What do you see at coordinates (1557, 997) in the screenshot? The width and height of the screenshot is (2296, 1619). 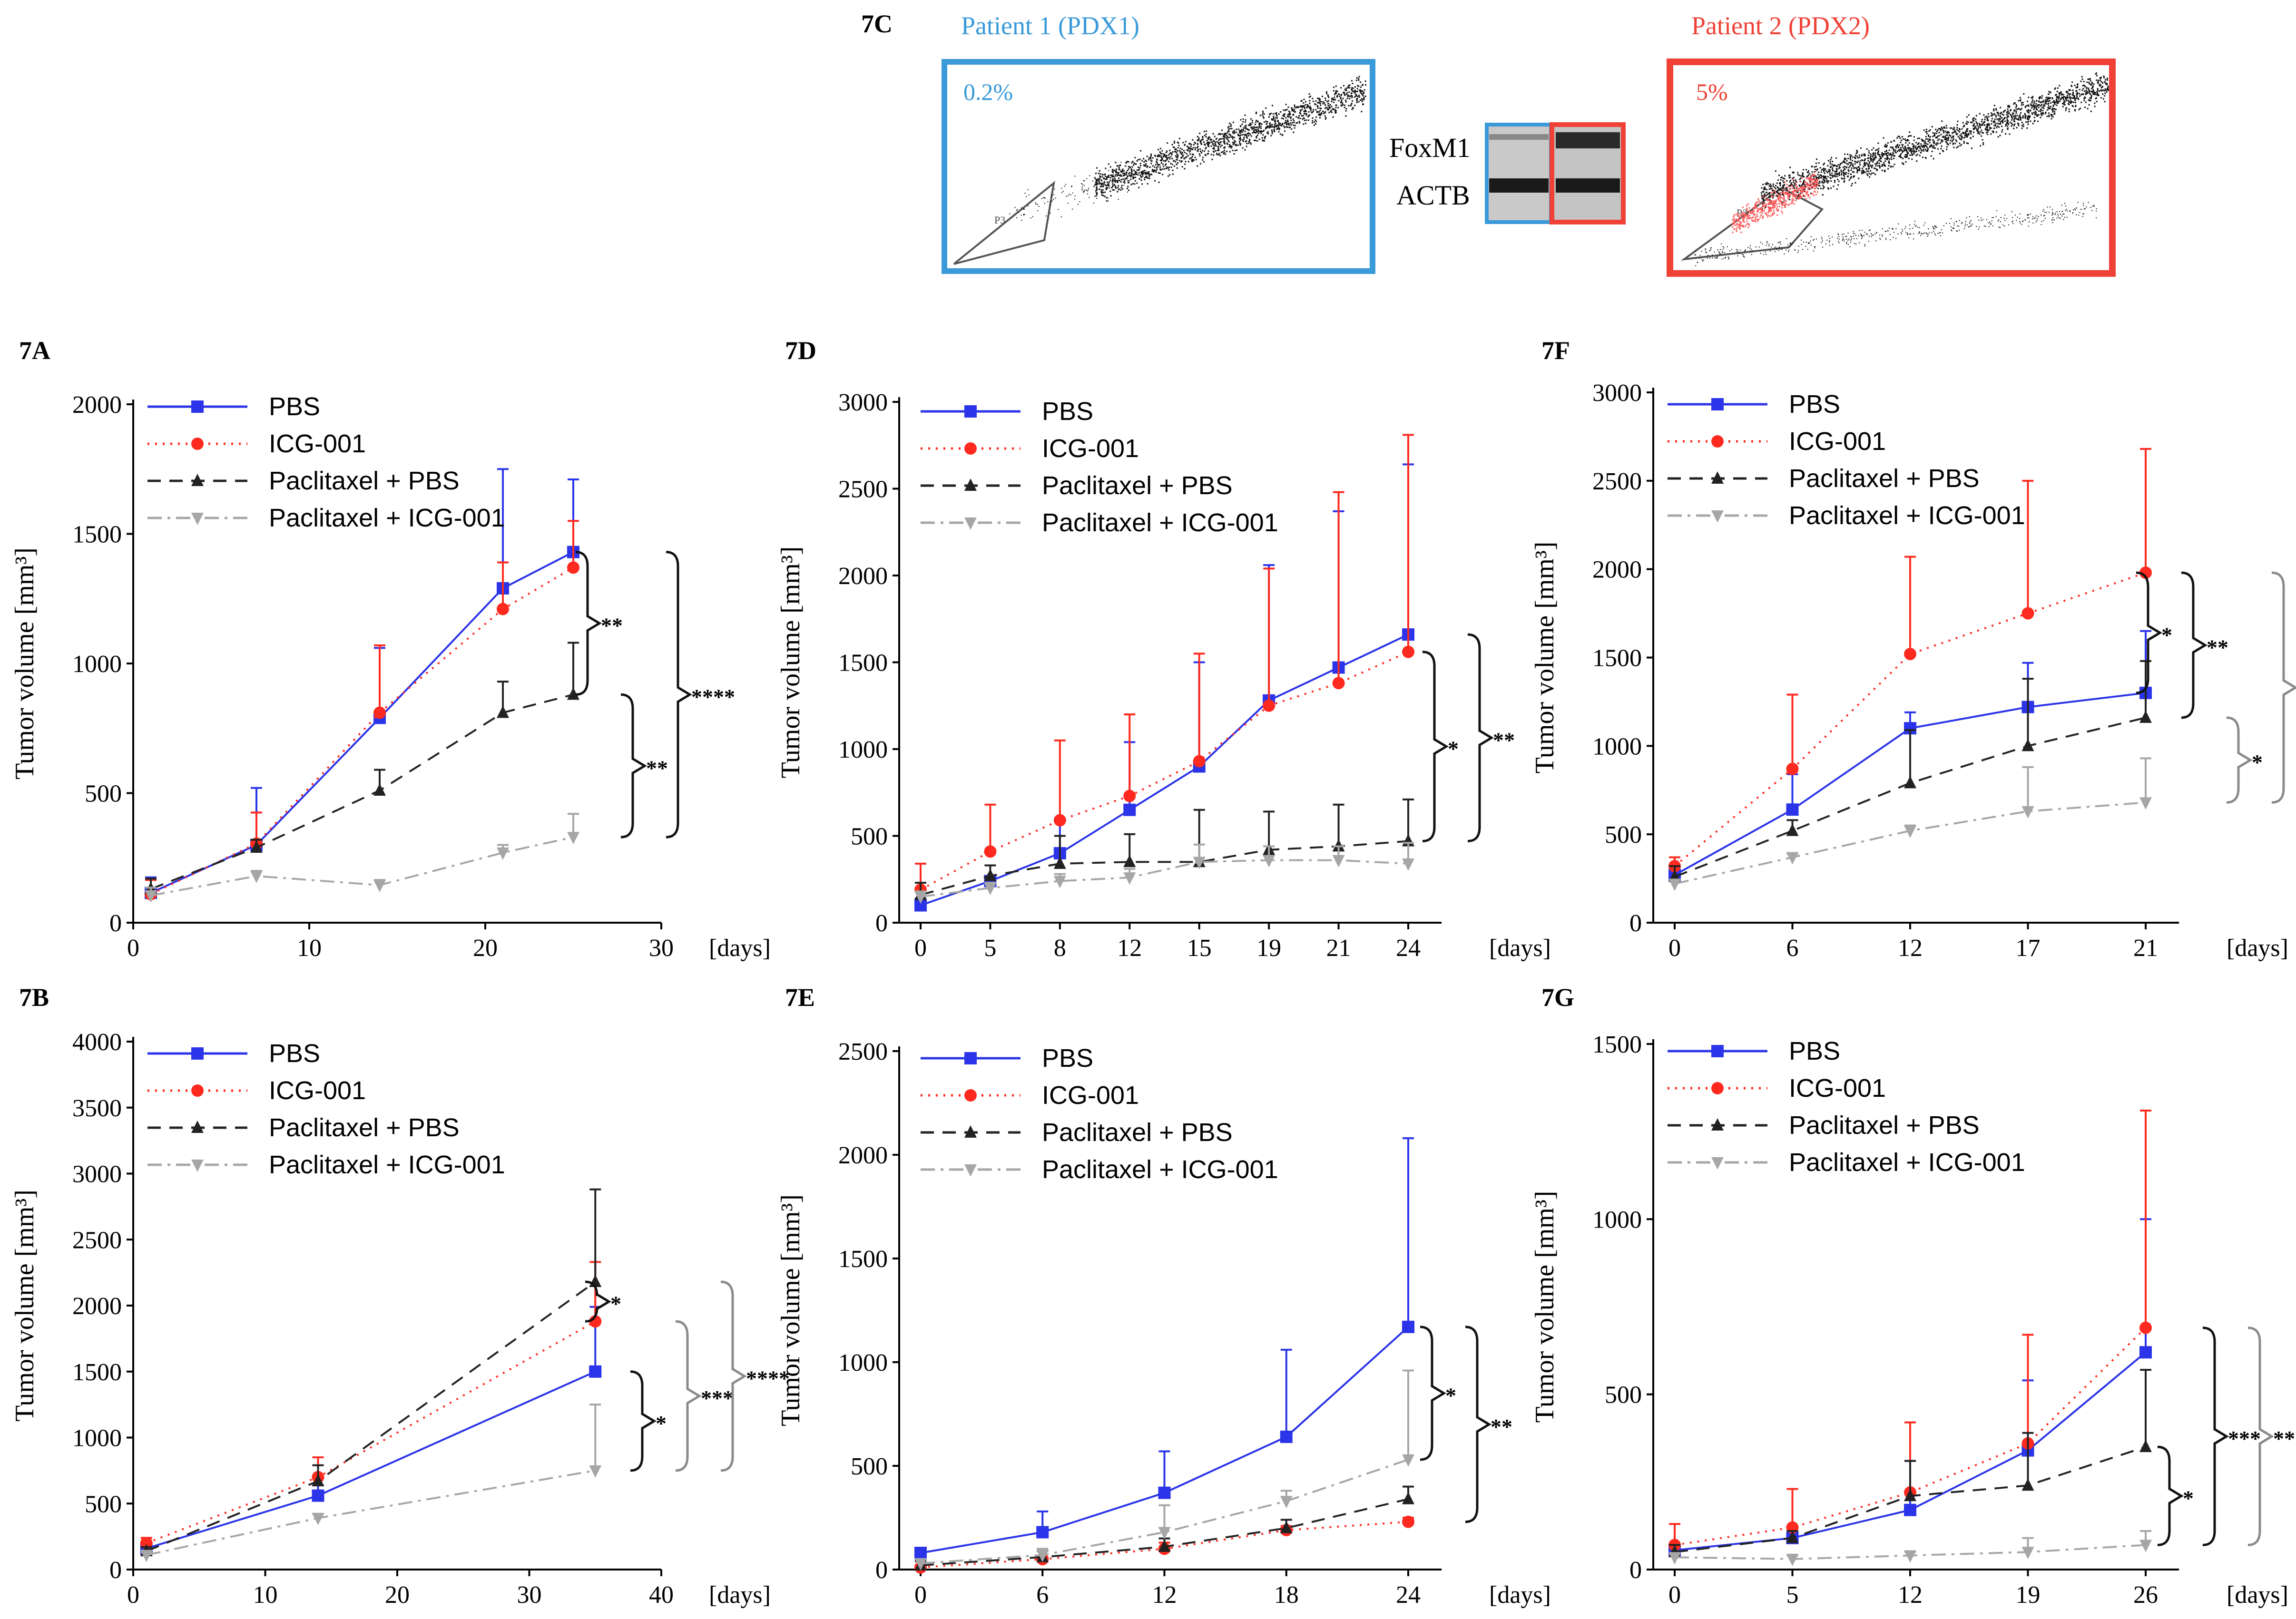 I see `panel-label-7g: 7G` at bounding box center [1557, 997].